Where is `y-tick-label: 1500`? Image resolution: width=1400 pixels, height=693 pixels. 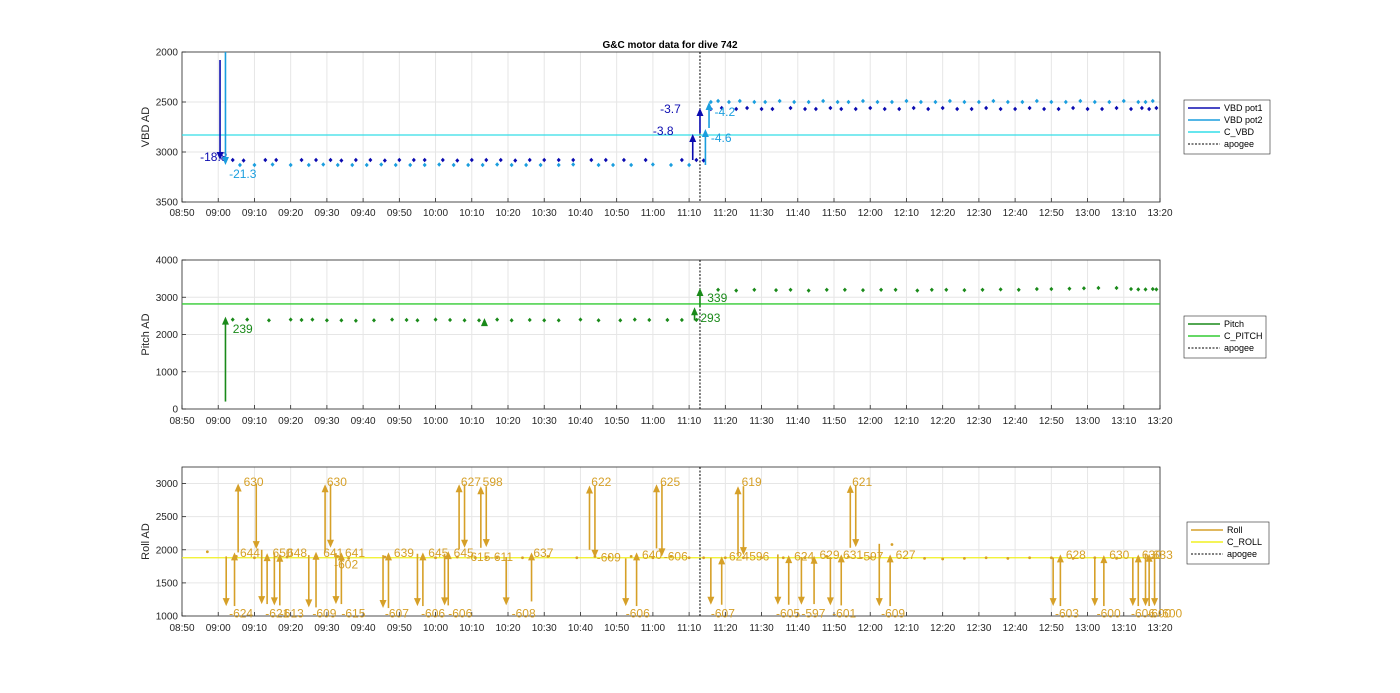 y-tick-label: 1500 is located at coordinates (167, 583).